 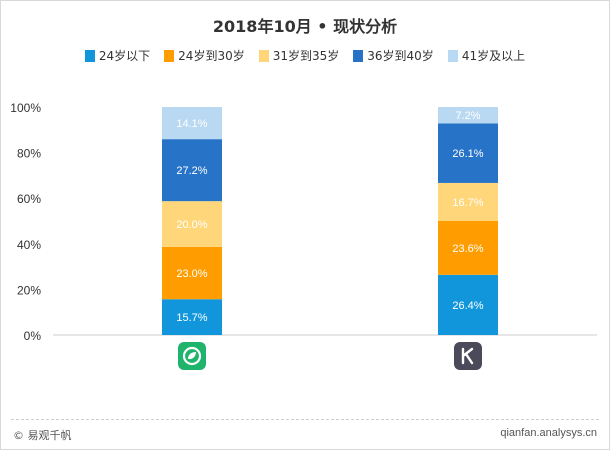 What do you see at coordinates (33, 336) in the screenshot?
I see `y-tick-label-0: 0%` at bounding box center [33, 336].